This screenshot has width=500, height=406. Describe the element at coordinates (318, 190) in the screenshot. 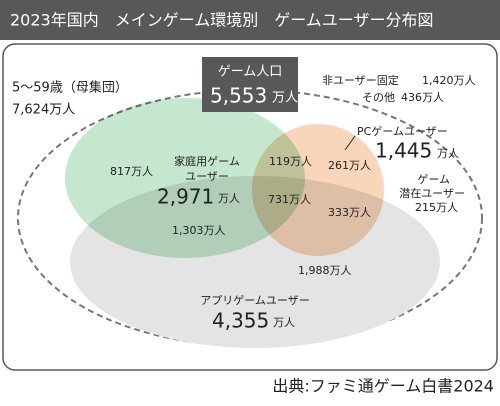

I see `pc-circle` at that location.